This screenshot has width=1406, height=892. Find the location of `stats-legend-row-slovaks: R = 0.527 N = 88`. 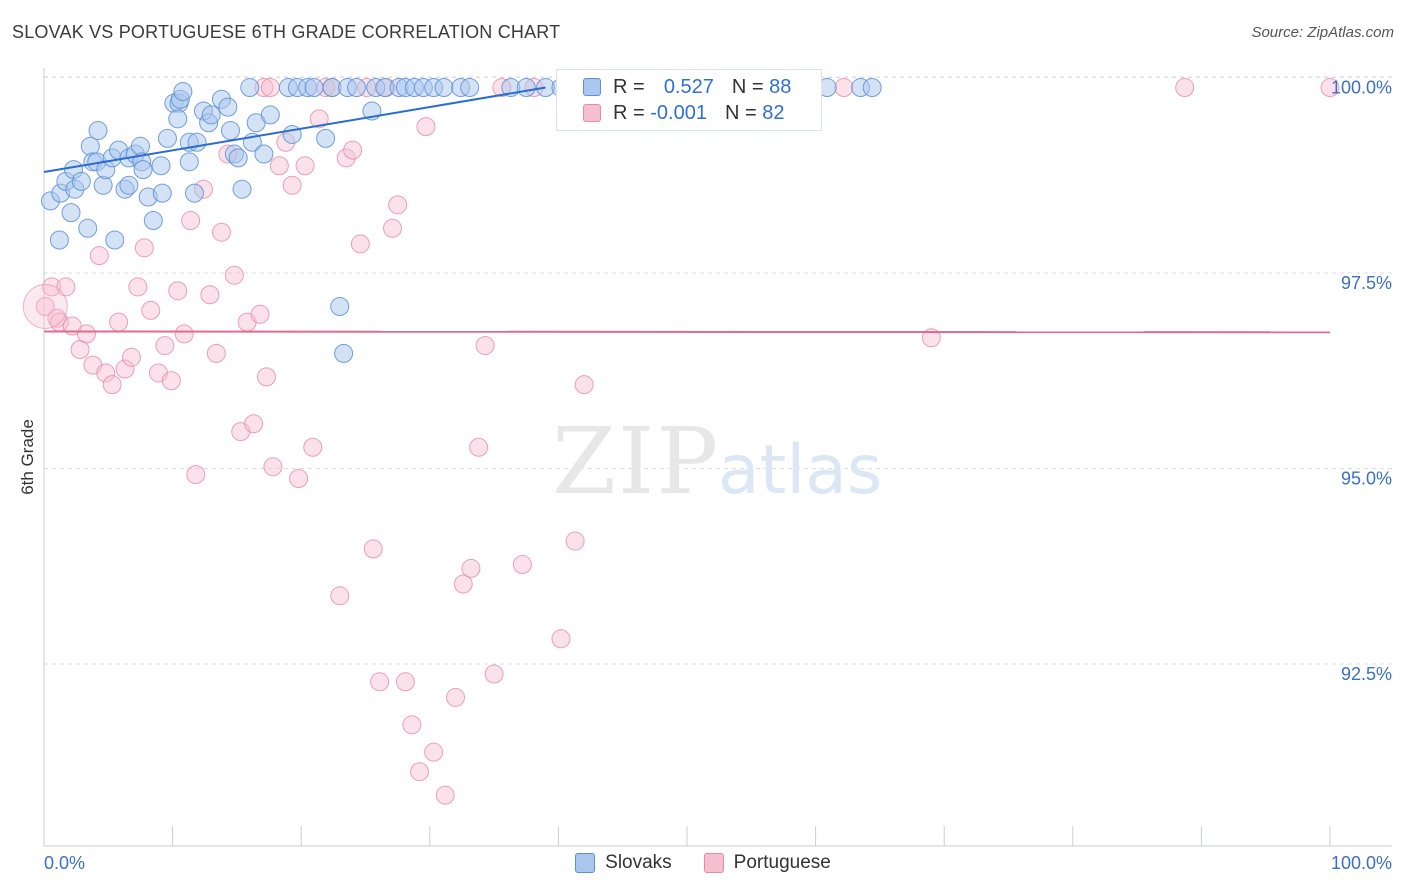

stats-legend-row-slovaks: R = 0.527 N = 88 is located at coordinates (687, 87).